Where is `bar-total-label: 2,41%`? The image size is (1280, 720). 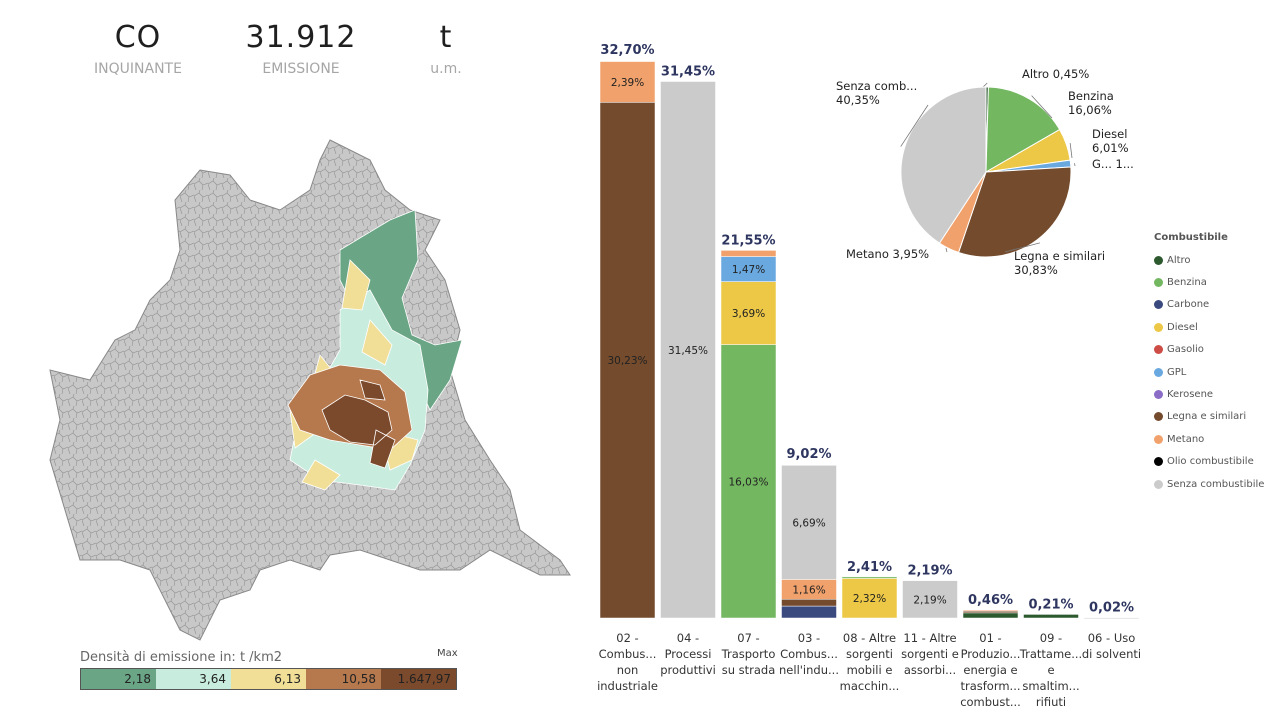 bar-total-label: 2,41% is located at coordinates (869, 567).